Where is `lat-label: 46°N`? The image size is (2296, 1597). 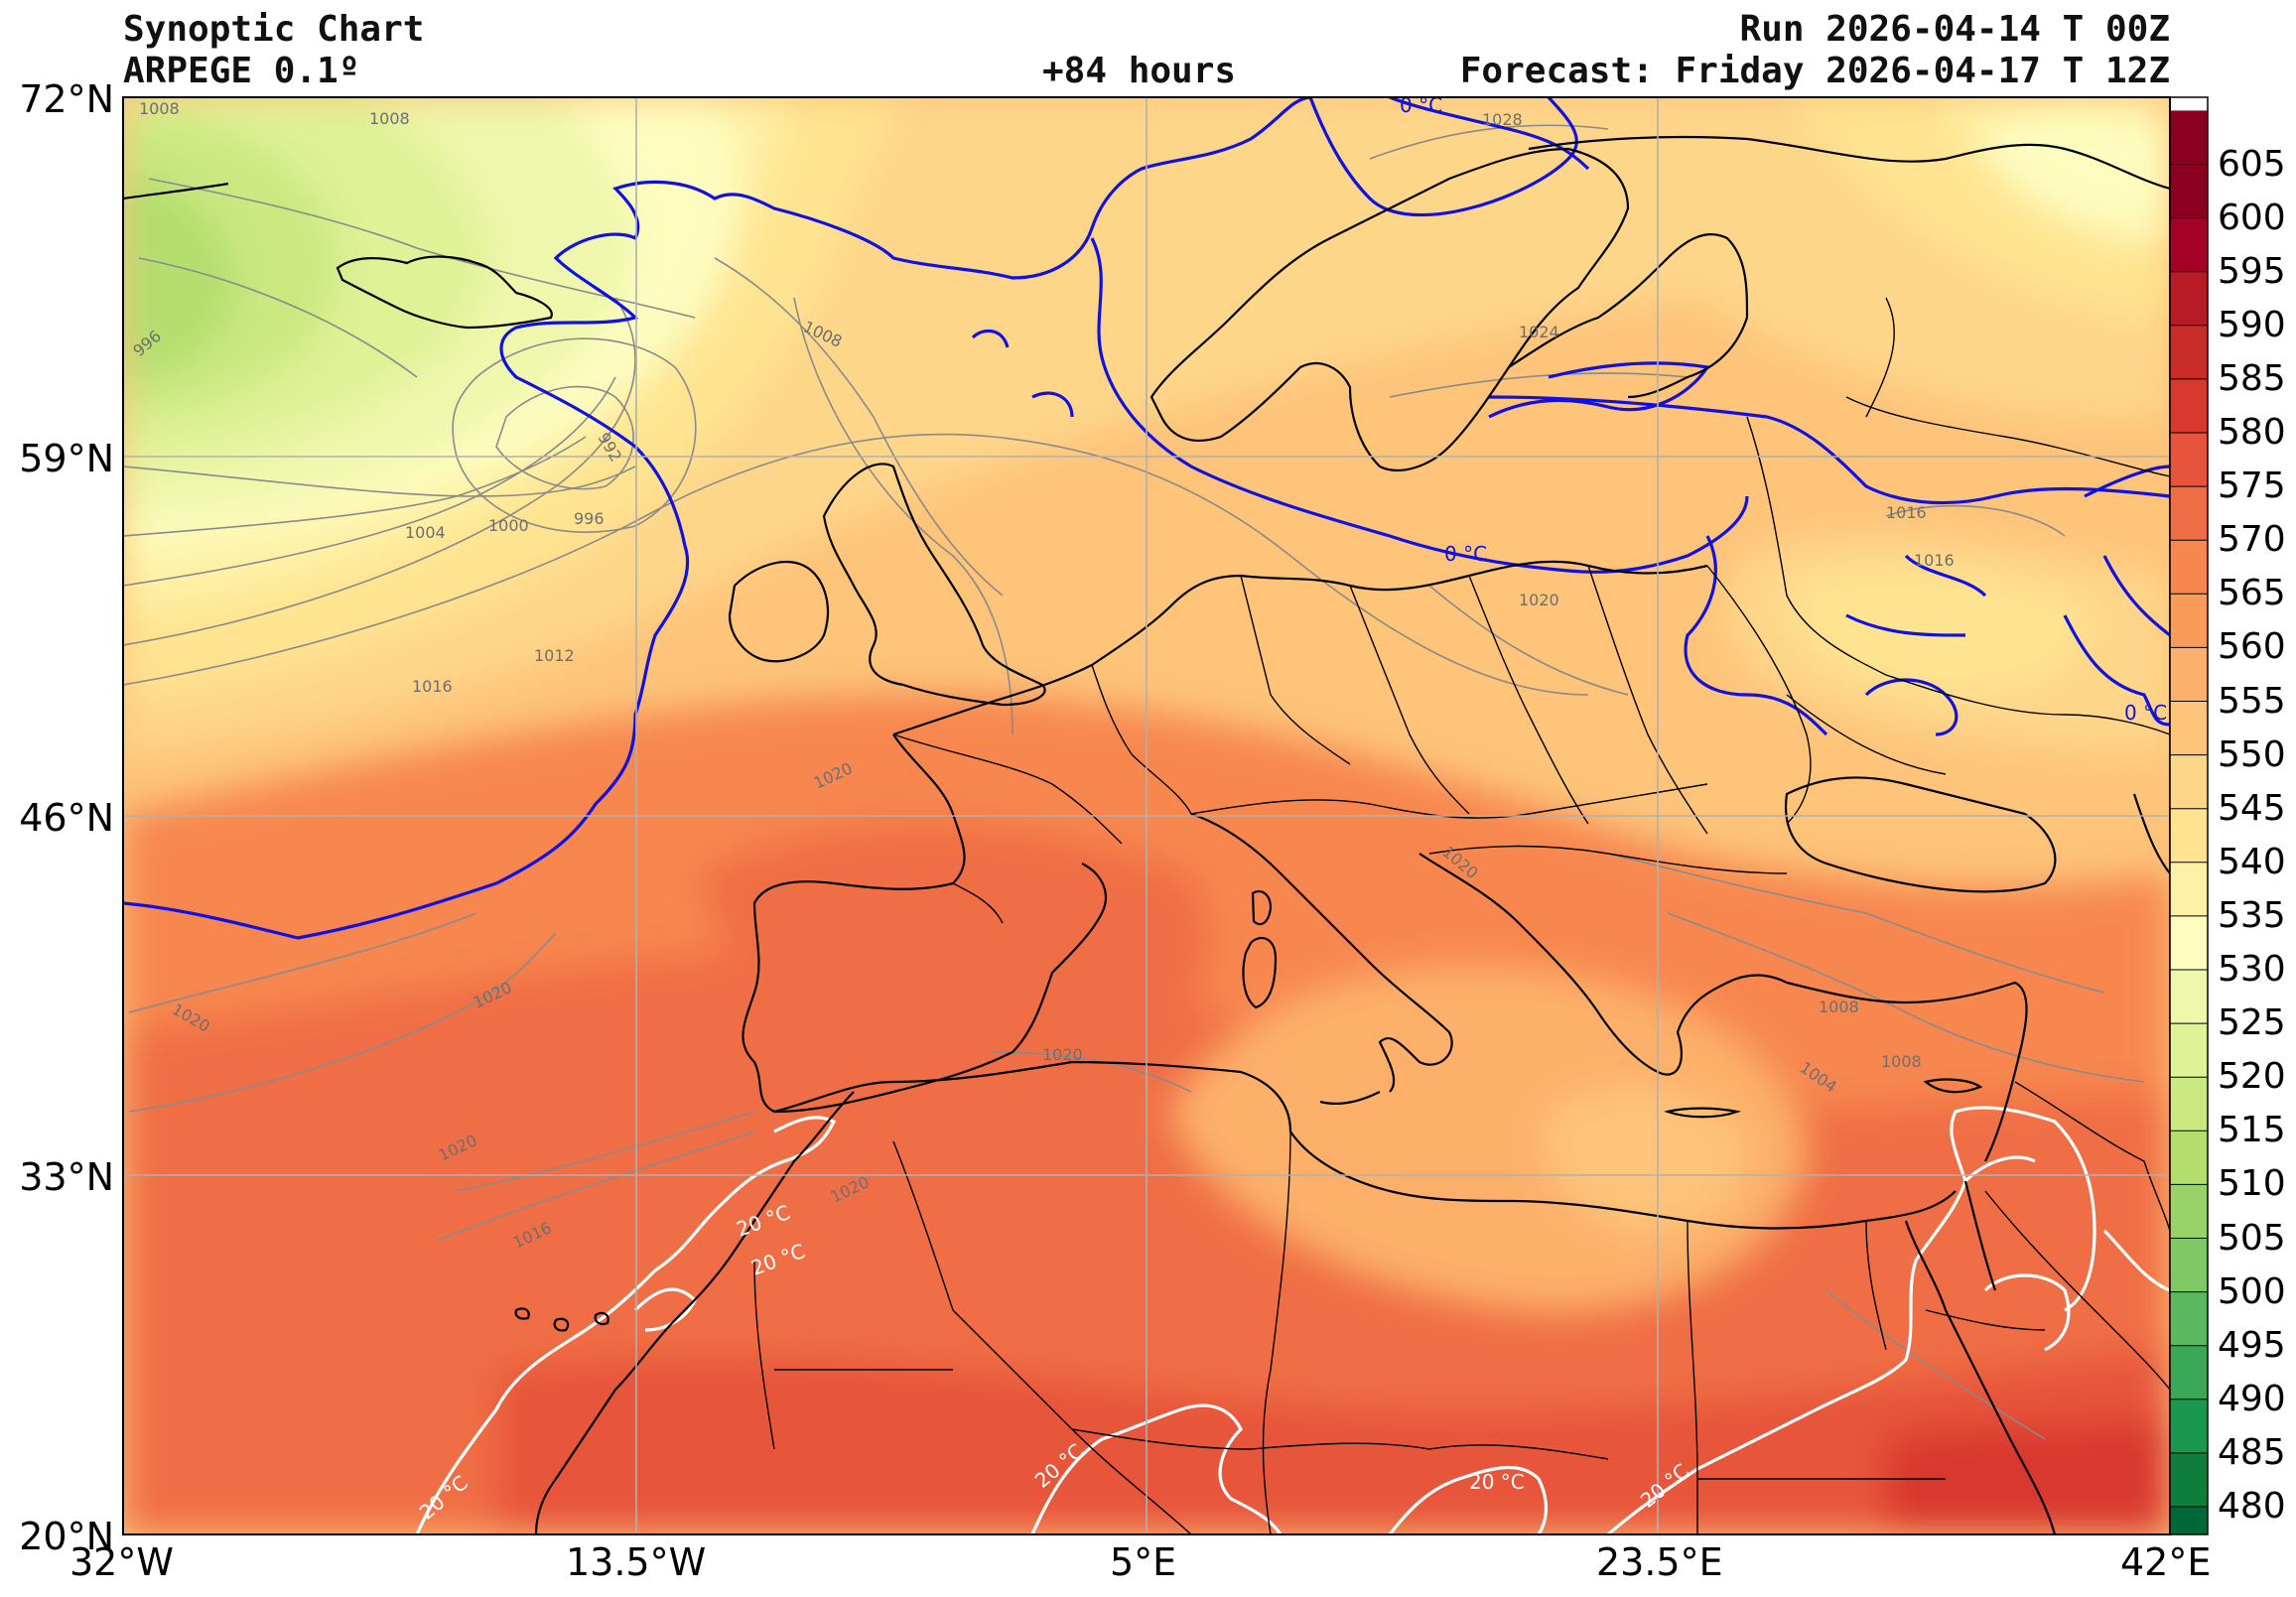 lat-label: 46°N is located at coordinates (67, 818).